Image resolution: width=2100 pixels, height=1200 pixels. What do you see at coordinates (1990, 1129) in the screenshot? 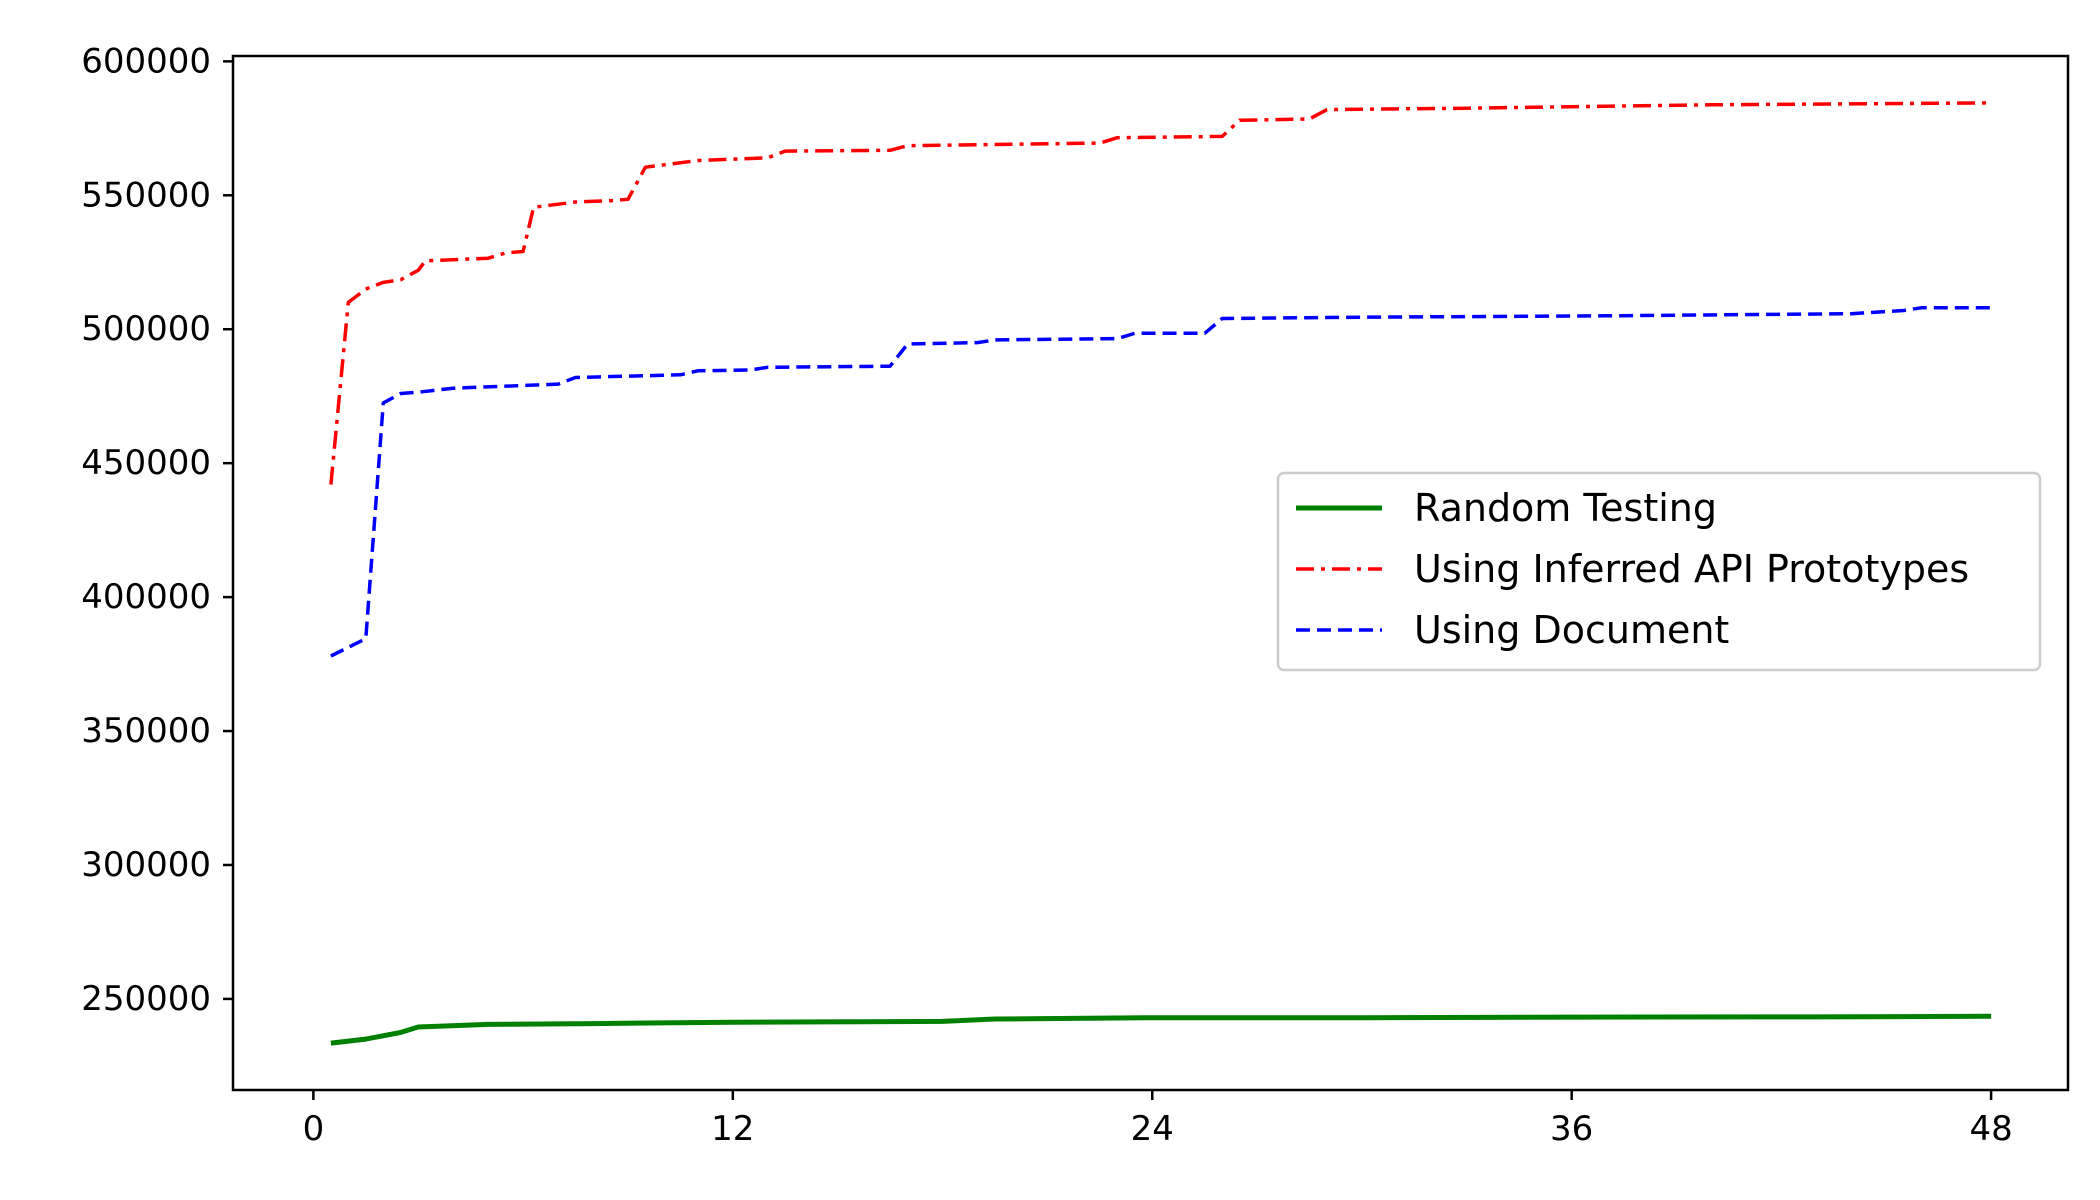
I see `x-tick-label: 48` at bounding box center [1990, 1129].